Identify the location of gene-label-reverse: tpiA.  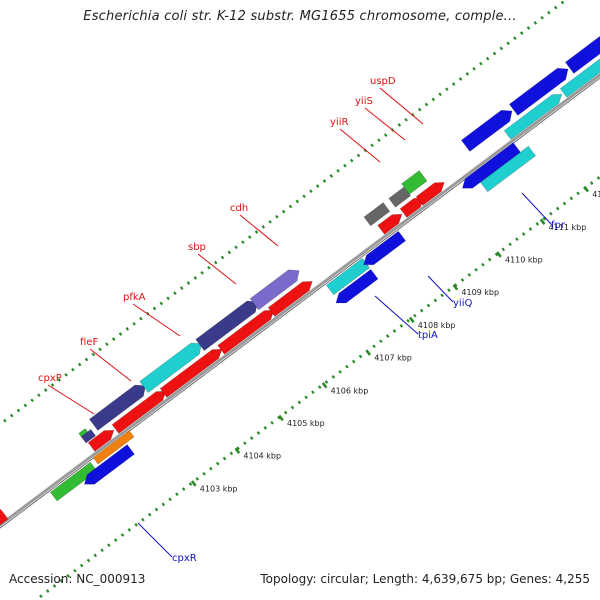
(428, 335).